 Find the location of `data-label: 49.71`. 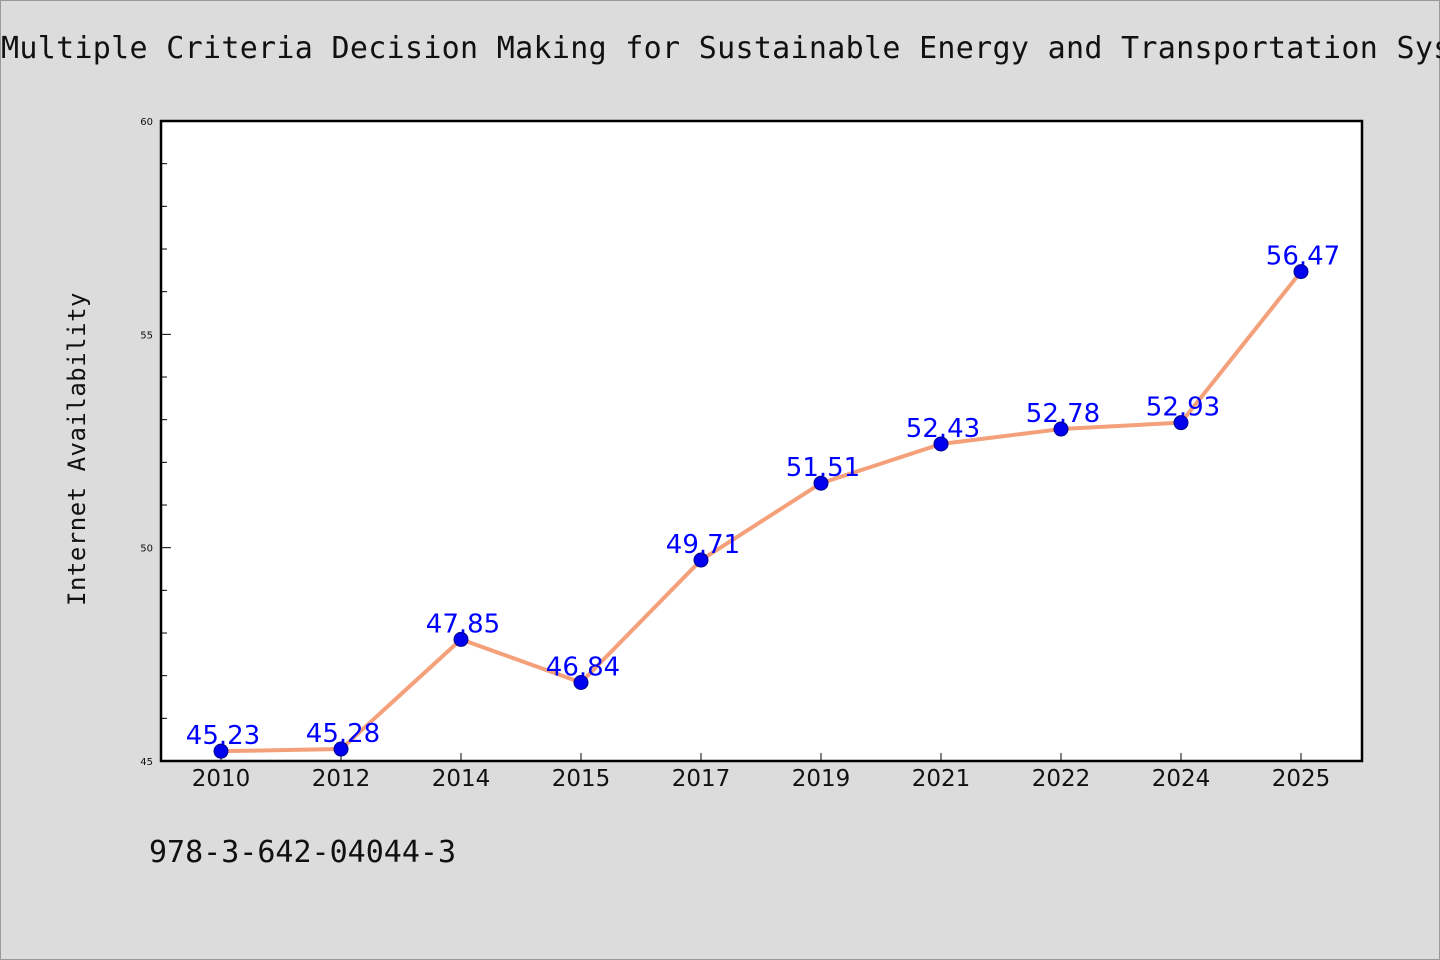

data-label: 49.71 is located at coordinates (703, 545).